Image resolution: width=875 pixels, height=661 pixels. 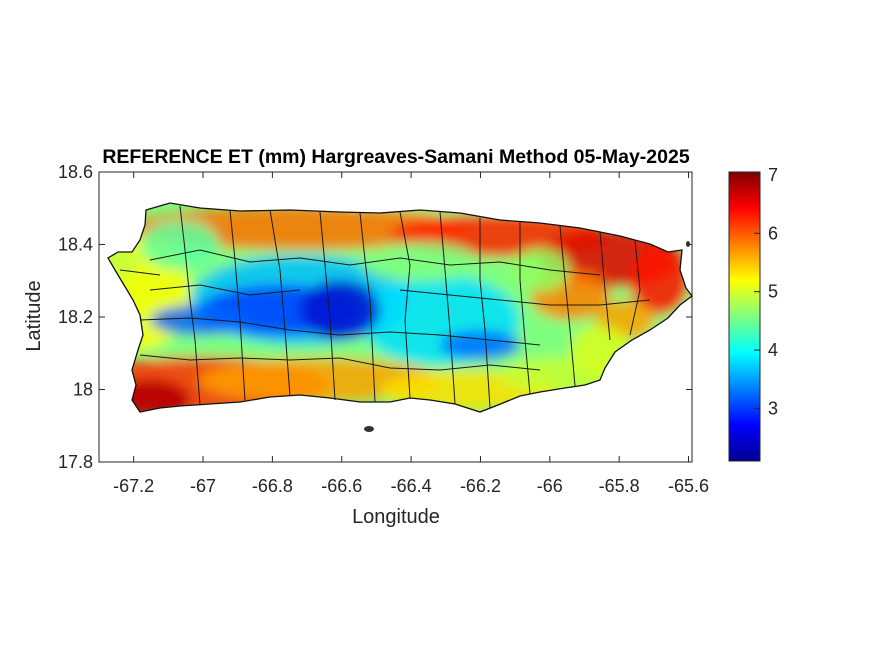 What do you see at coordinates (203, 486) in the screenshot?
I see `x-tick-label: -67` at bounding box center [203, 486].